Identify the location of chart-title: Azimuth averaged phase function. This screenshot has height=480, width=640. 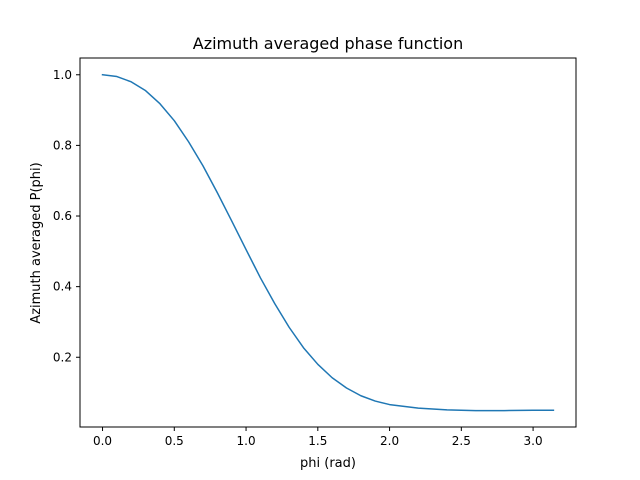
(328, 43).